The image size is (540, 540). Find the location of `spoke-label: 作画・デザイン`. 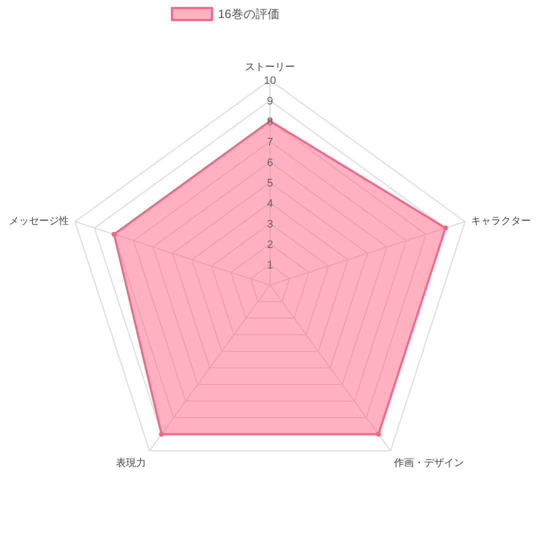

spoke-label: 作画・デザイン is located at coordinates (428, 463).